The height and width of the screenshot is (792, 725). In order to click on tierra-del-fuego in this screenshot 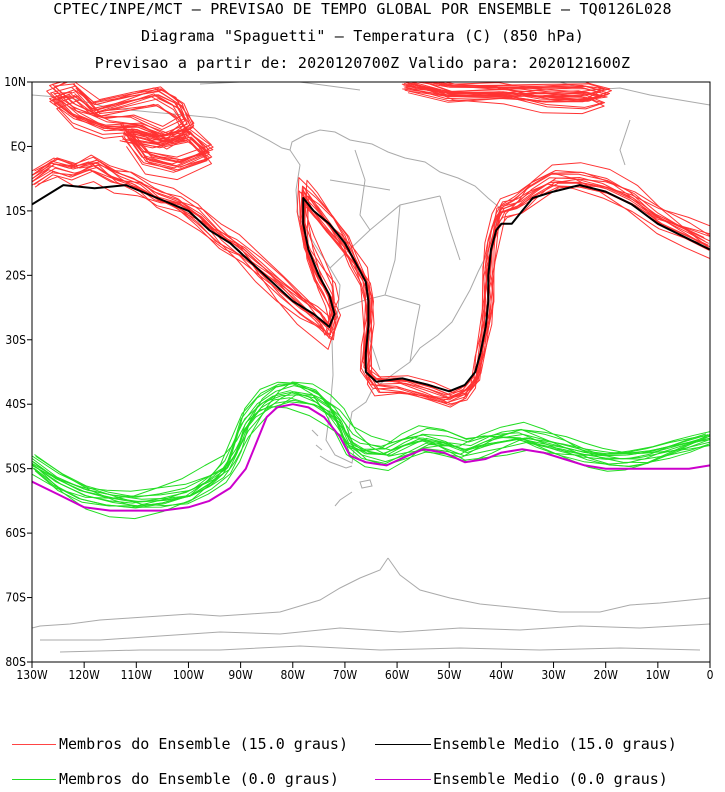, I will do `click(332, 449)`.